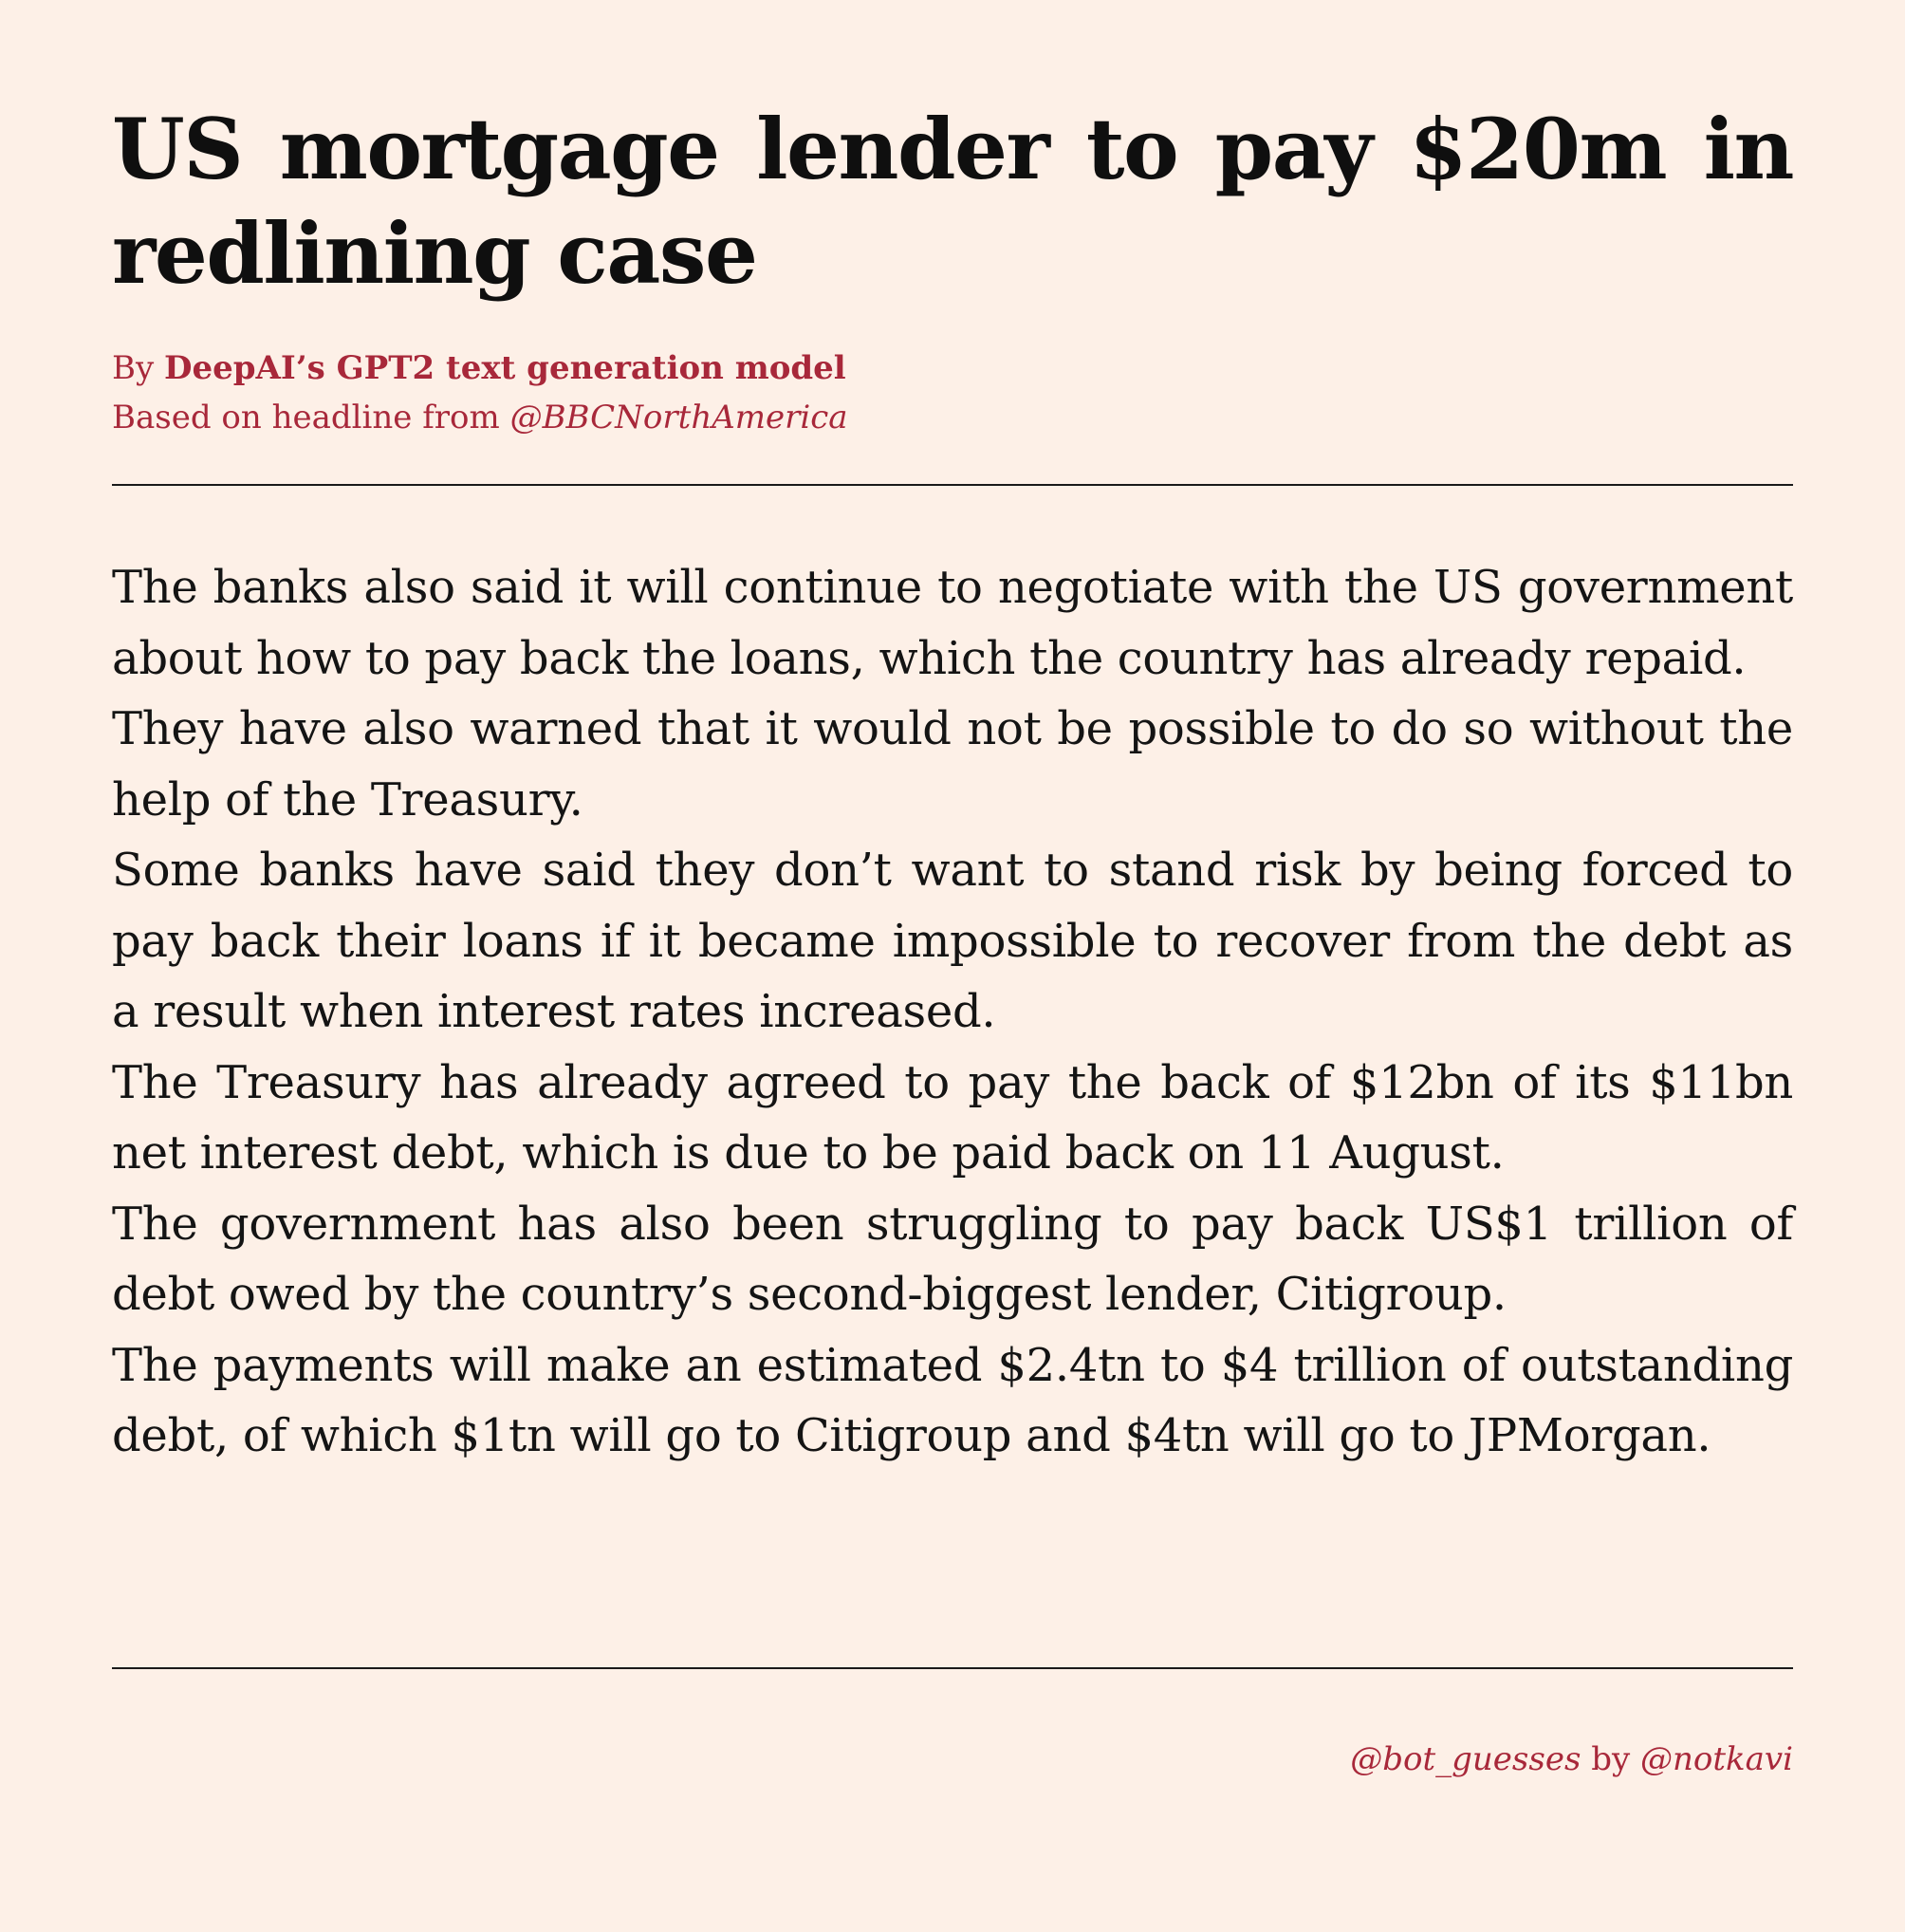  I want to click on footer-by: by, so click(1611, 1759).